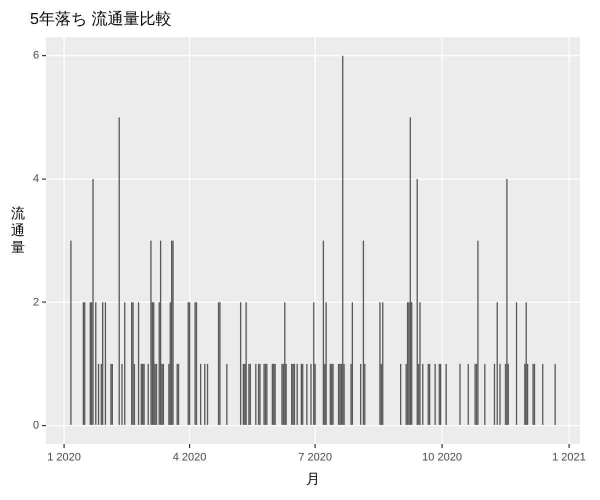  I want to click on x-axis-title: 月, so click(313, 478).